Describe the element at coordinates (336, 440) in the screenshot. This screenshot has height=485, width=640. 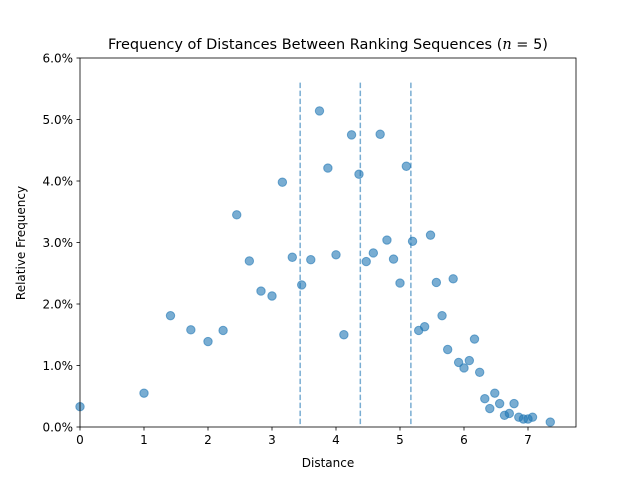
I see `x-tick-label: 4` at that location.